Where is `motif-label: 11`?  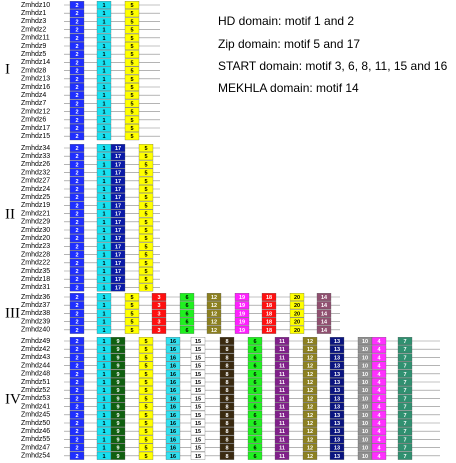 motif-label: 11 is located at coordinates (282, 358).